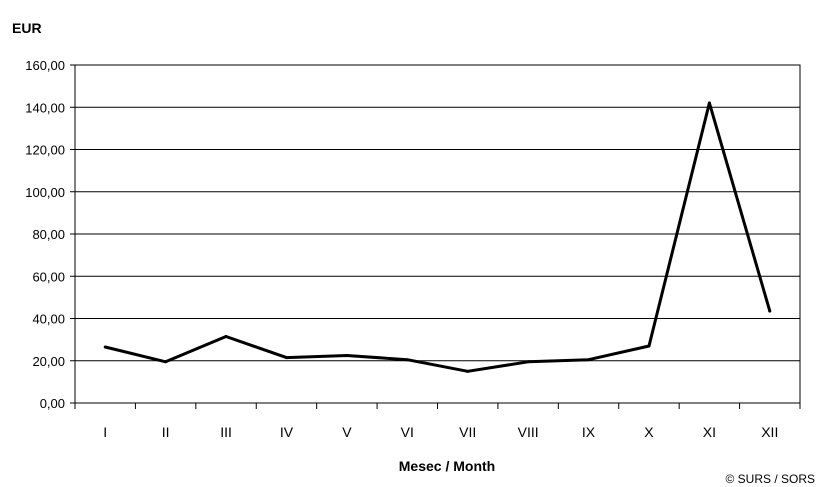  What do you see at coordinates (407, 432) in the screenshot?
I see `x-tick-label: VI` at bounding box center [407, 432].